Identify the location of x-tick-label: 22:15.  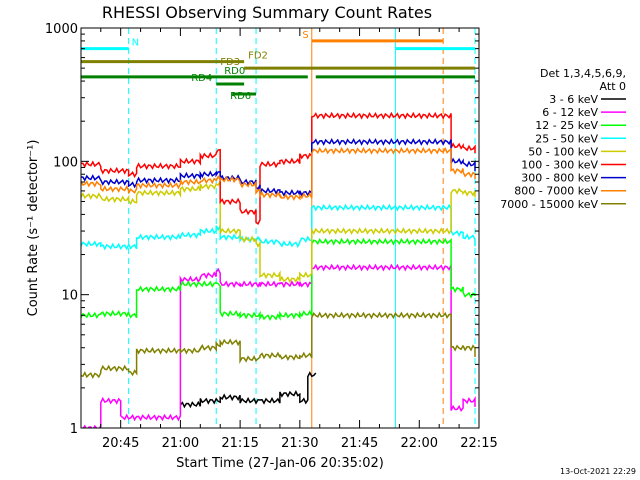
(478, 443).